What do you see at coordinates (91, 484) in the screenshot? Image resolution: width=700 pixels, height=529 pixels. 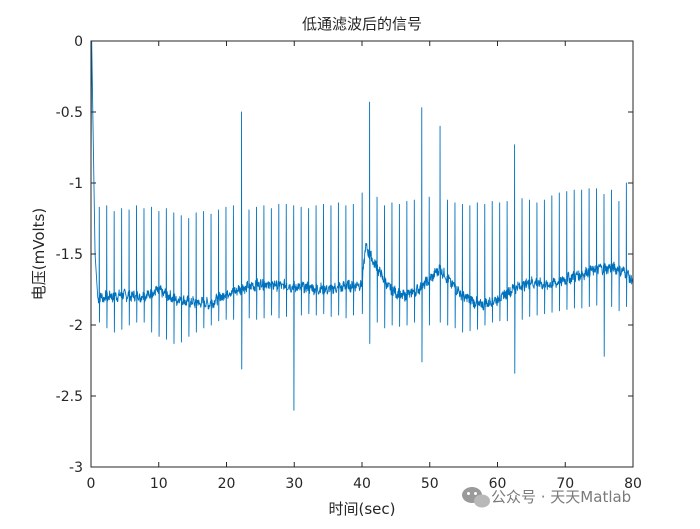 I see `x-tick-label: 0` at bounding box center [91, 484].